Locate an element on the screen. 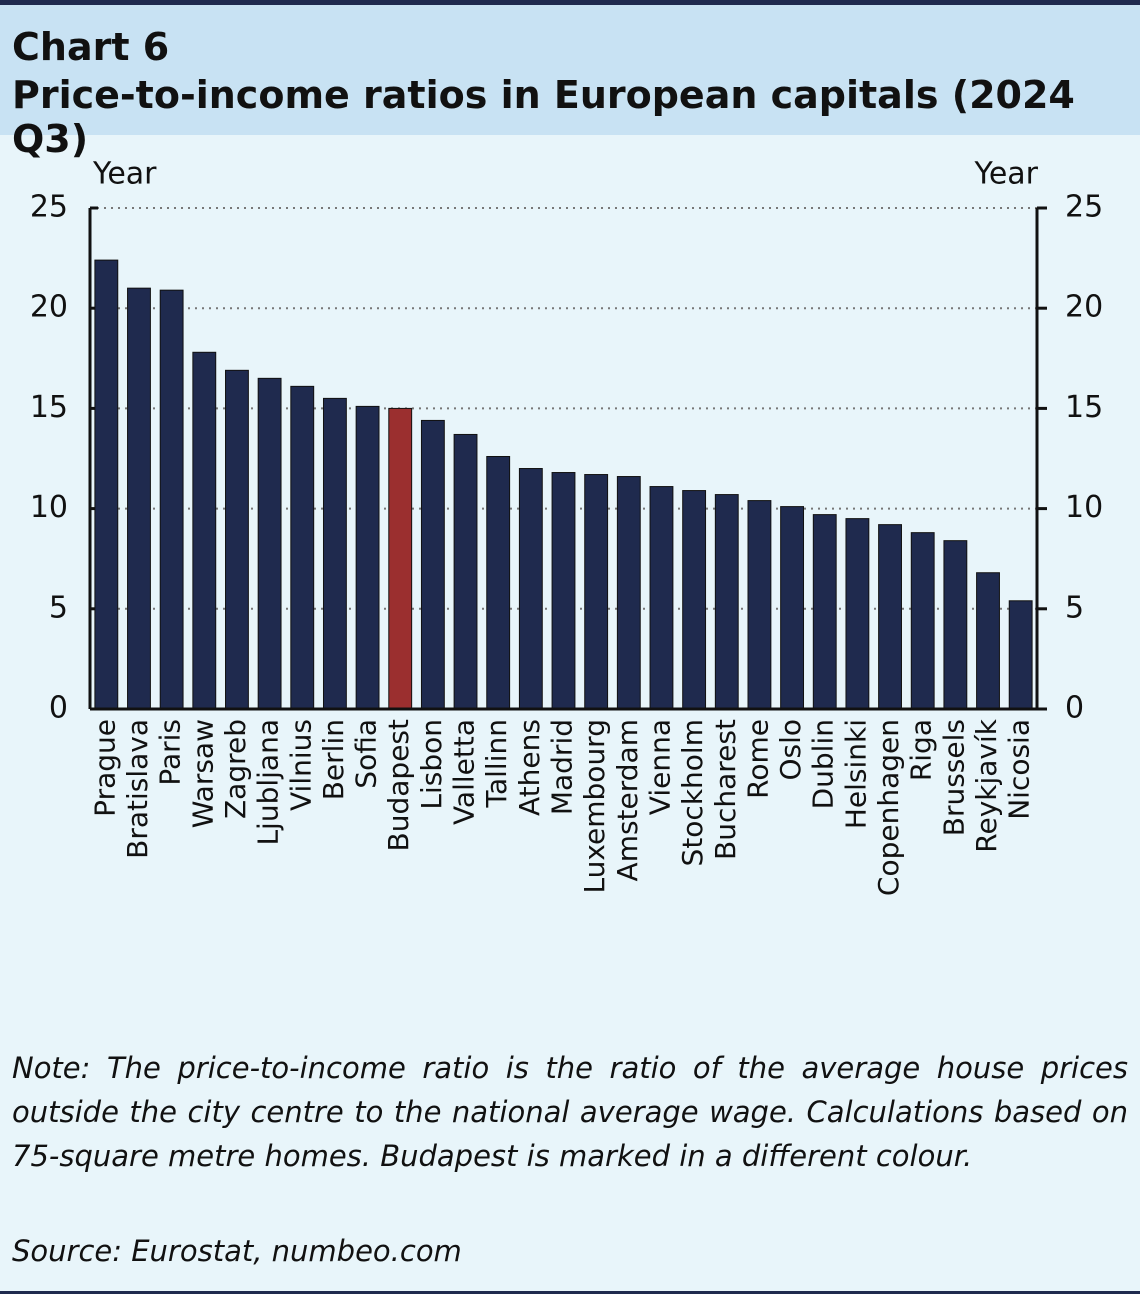 This screenshot has height=1294, width=1140. source: Source: Eurostat, numbeo.com is located at coordinates (237, 1251).